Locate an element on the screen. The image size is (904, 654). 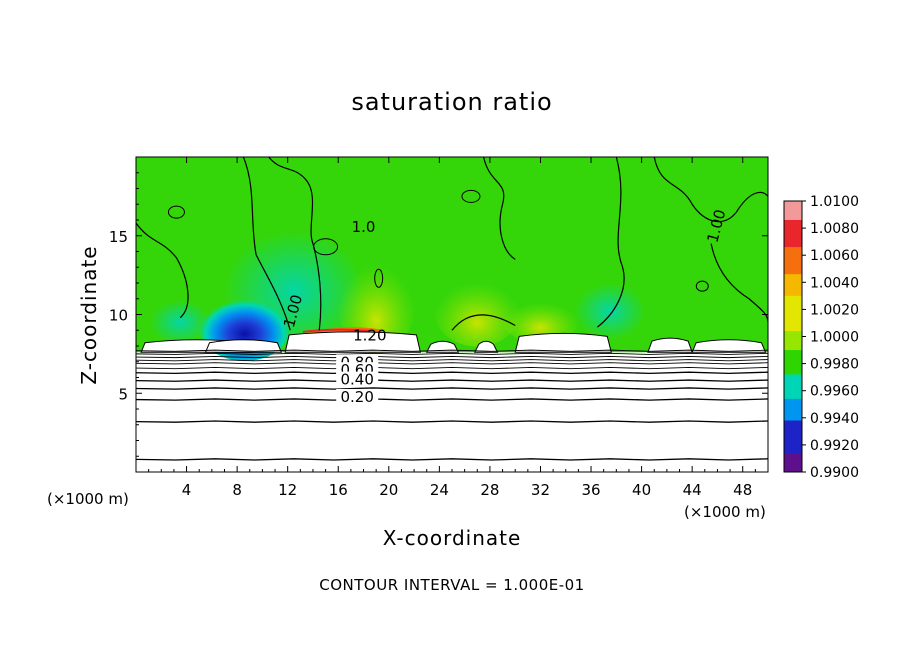
colorbar-label: 1.0080 is located at coordinates (834, 229).